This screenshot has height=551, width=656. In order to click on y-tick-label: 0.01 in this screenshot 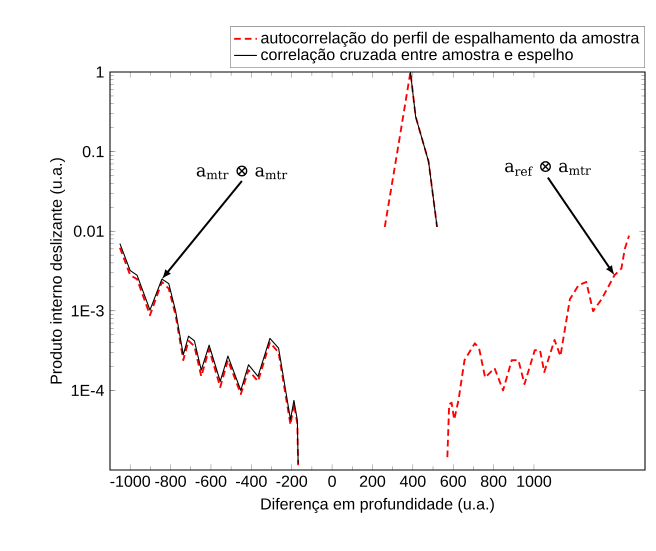, I will do `click(89, 231)`.